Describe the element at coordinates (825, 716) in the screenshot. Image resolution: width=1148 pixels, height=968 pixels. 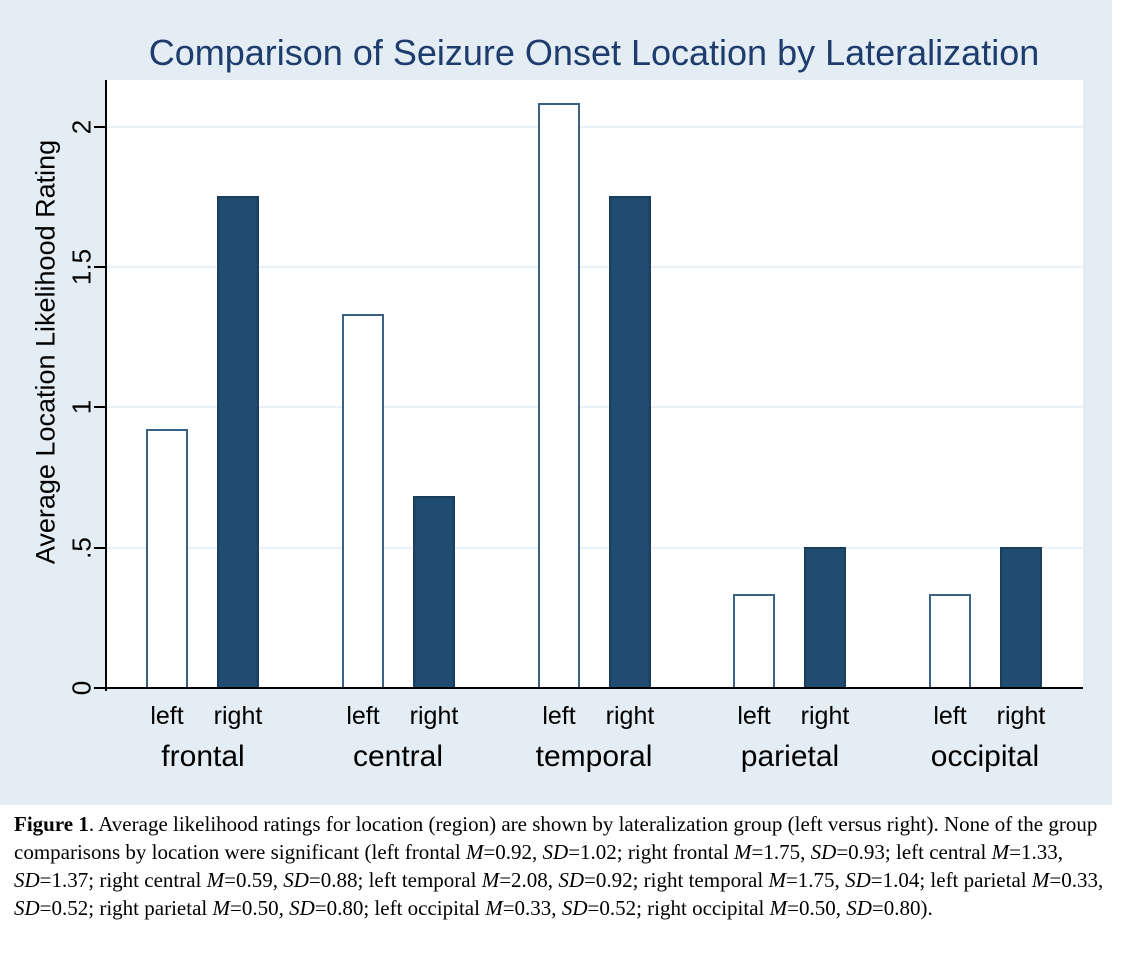
I see `x-label-right-parietal: right` at that location.